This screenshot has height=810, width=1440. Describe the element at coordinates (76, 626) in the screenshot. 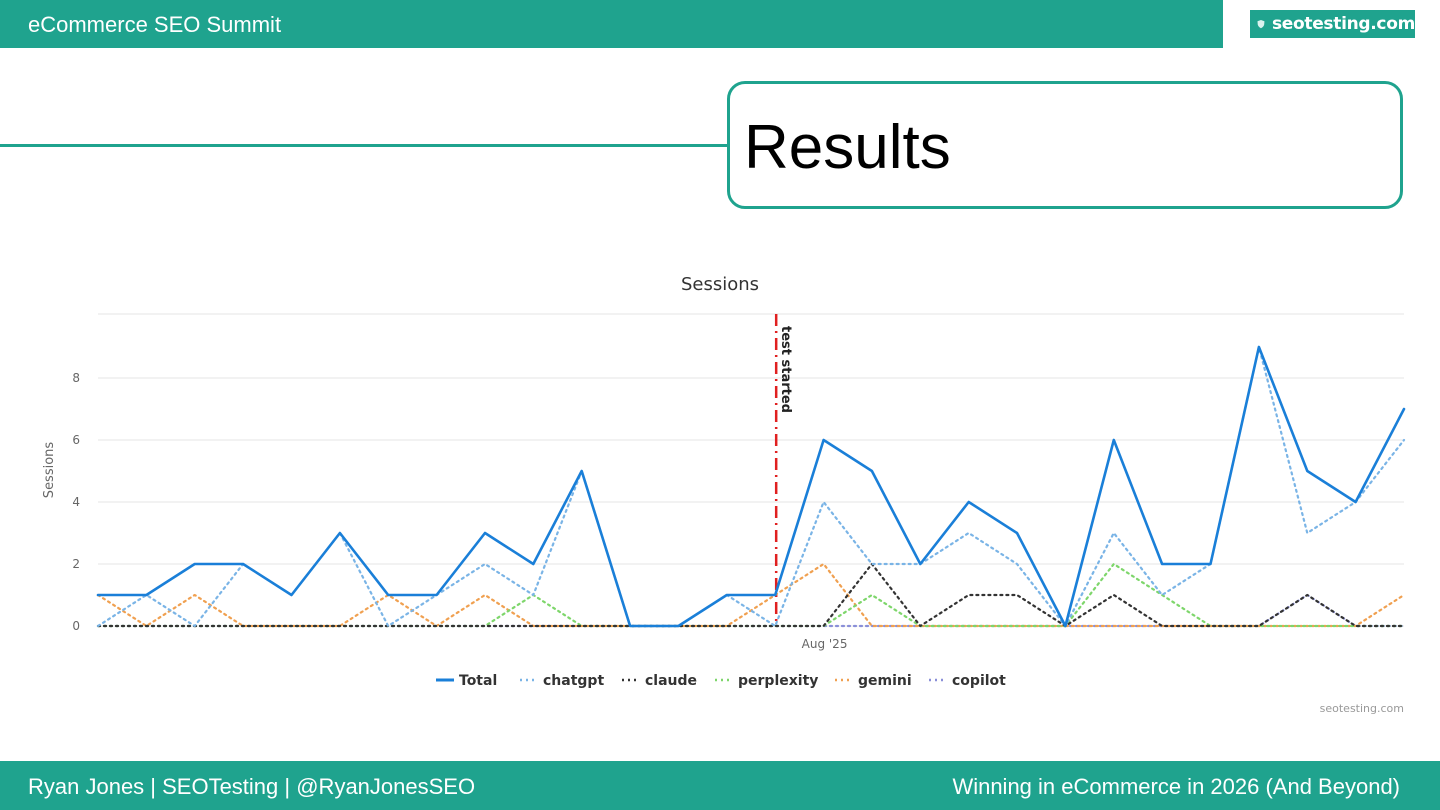

I see `y-tick-label: 0` at that location.